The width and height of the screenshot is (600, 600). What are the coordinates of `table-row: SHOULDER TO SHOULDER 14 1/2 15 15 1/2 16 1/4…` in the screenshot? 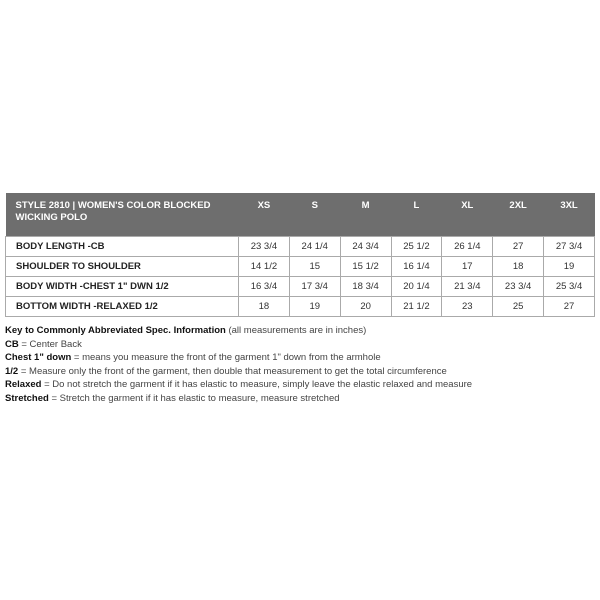 It's located at (300, 266).